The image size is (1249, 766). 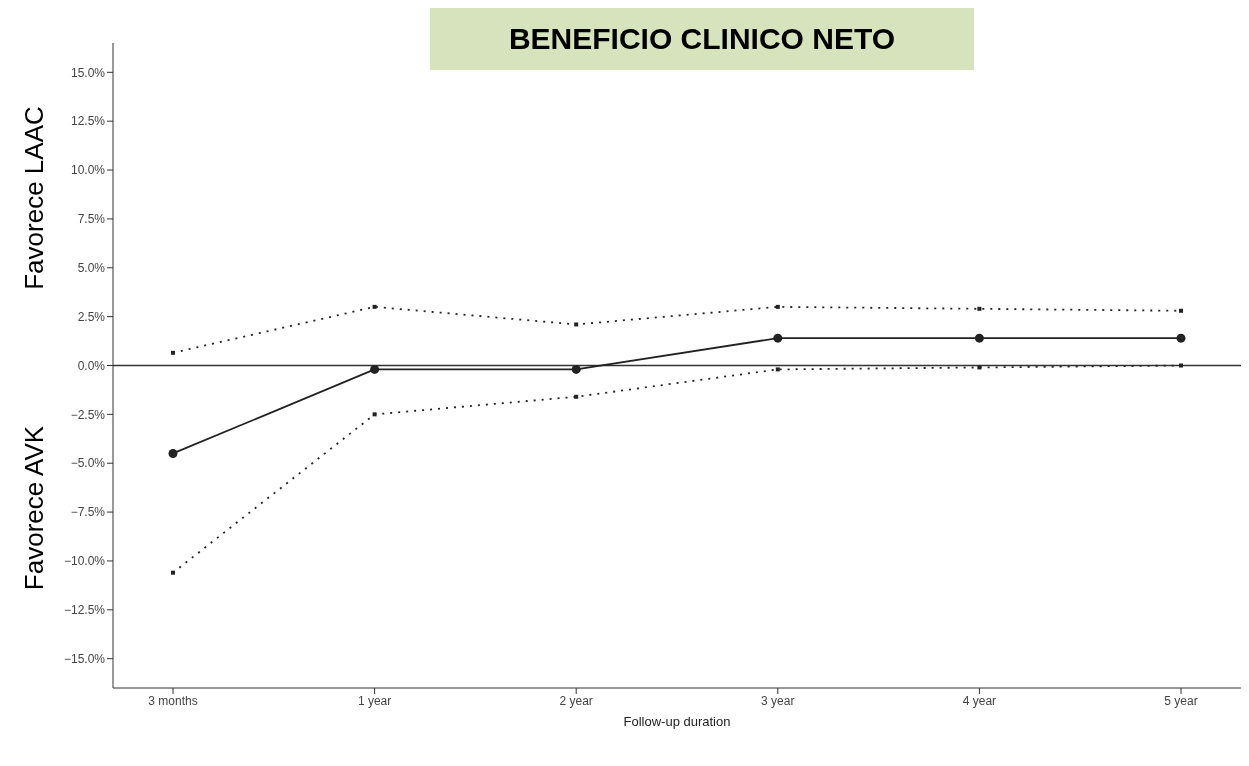 I want to click on y-tick-label: −2.5%, so click(x=88, y=414).